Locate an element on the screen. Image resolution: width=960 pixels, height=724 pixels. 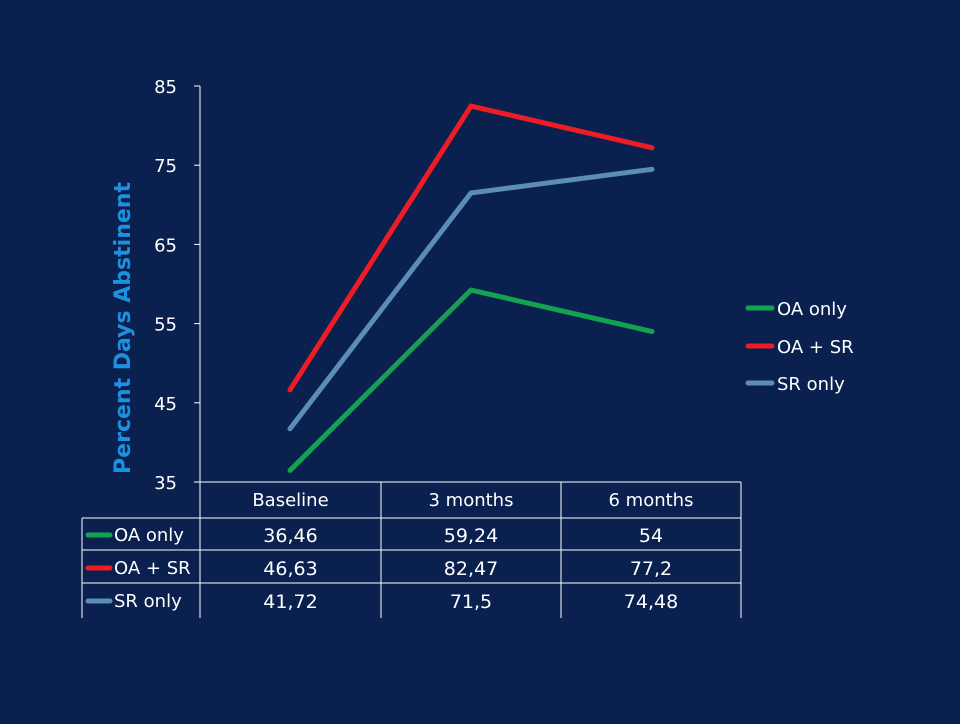
data-label: 59,24 is located at coordinates (471, 536).